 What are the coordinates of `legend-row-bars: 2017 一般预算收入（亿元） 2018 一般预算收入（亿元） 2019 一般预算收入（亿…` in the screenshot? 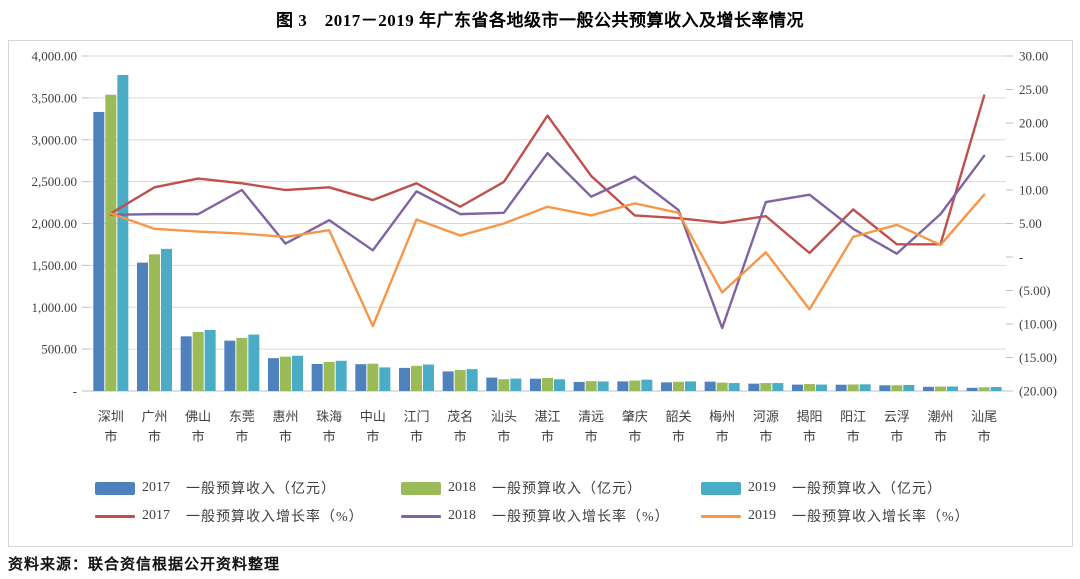 It's located at (540, 488).